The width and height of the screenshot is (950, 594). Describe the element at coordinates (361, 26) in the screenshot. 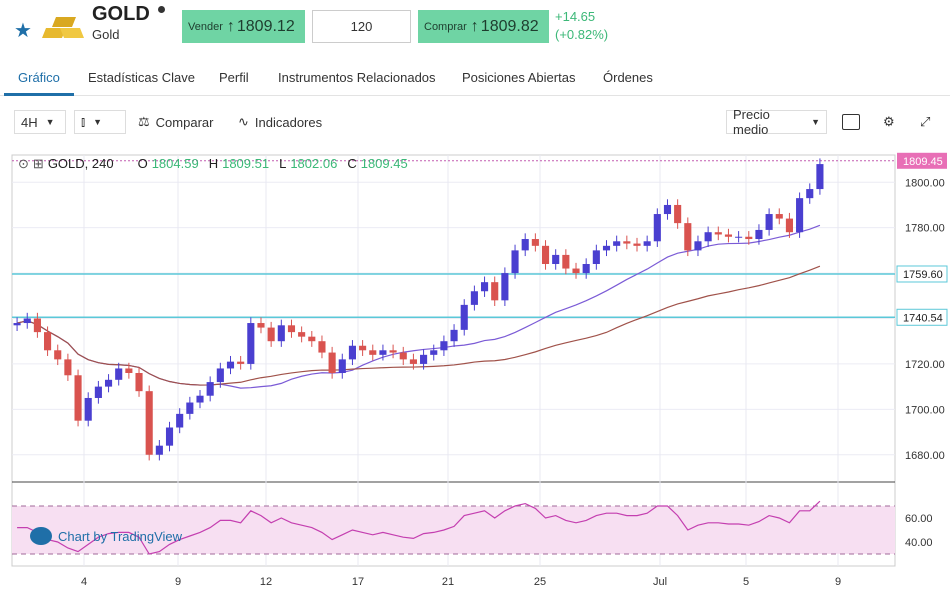

I see `quantity-input: 120` at that location.